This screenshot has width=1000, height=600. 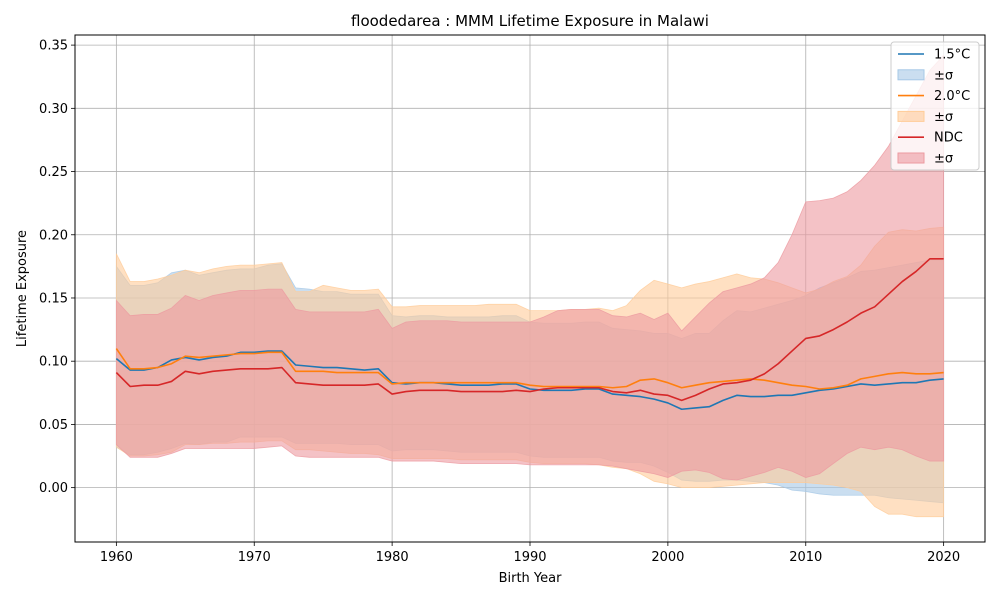 I want to click on y-tick-label: 0.30, so click(x=53, y=109).